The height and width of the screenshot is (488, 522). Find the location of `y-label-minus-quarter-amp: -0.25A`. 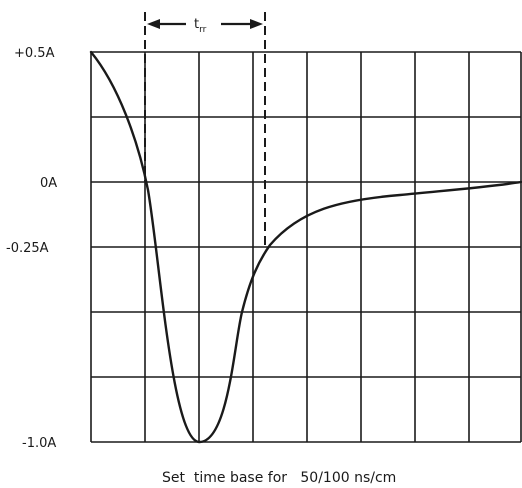

y-label-minus-quarter-amp: -0.25A is located at coordinates (27, 248).